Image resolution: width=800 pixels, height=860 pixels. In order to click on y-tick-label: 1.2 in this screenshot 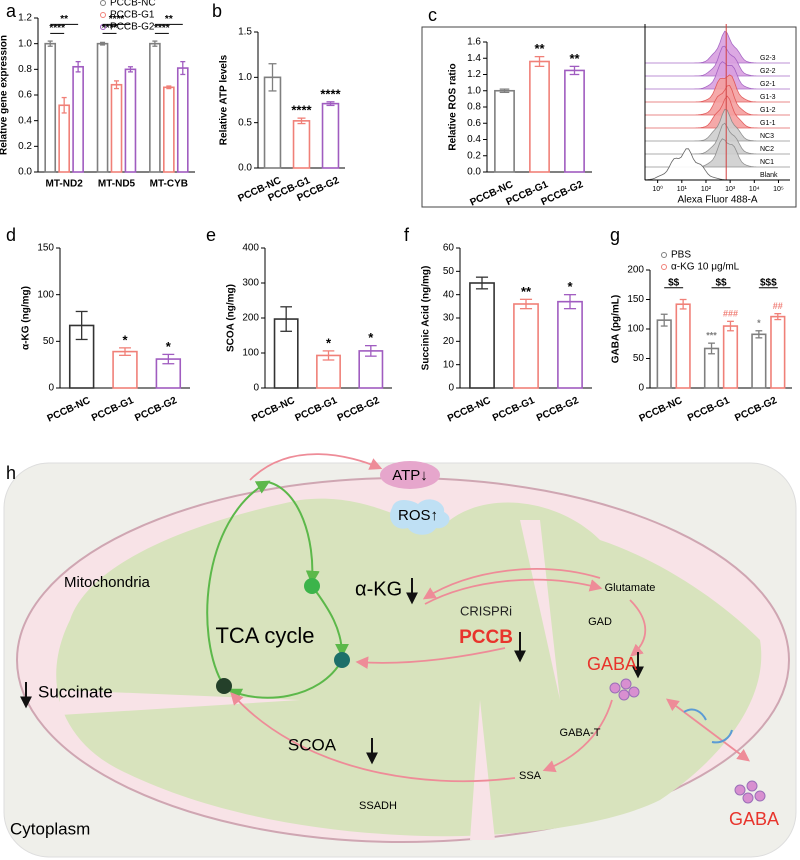, I will do `click(25, 18)`.